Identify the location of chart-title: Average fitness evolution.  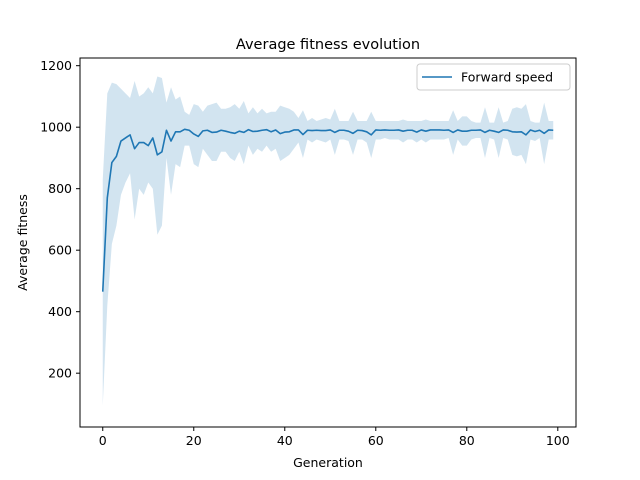
(328, 45).